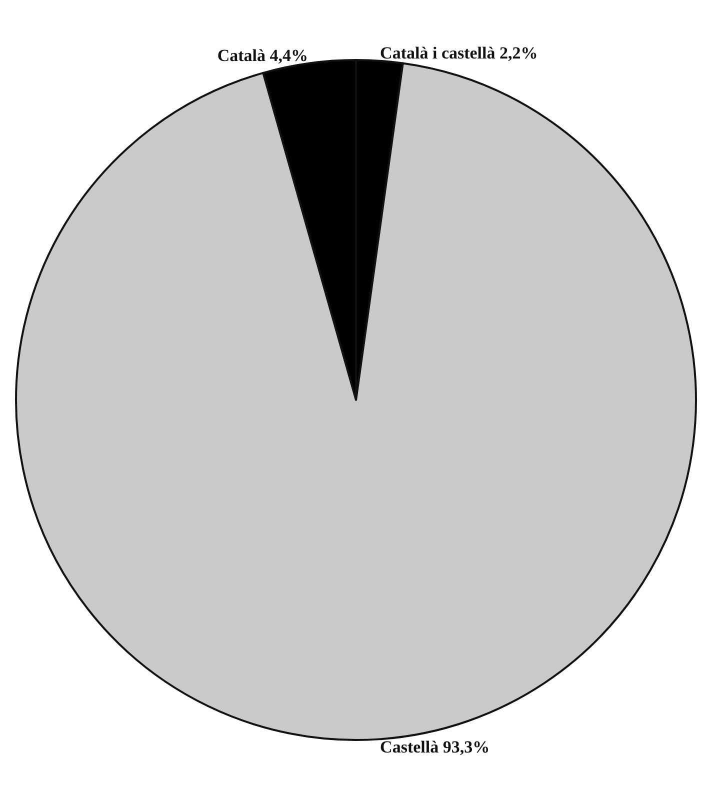 This screenshot has height=790, width=702. What do you see at coordinates (262, 55) in the screenshot?
I see `slice-label: Català 4,4%` at bounding box center [262, 55].